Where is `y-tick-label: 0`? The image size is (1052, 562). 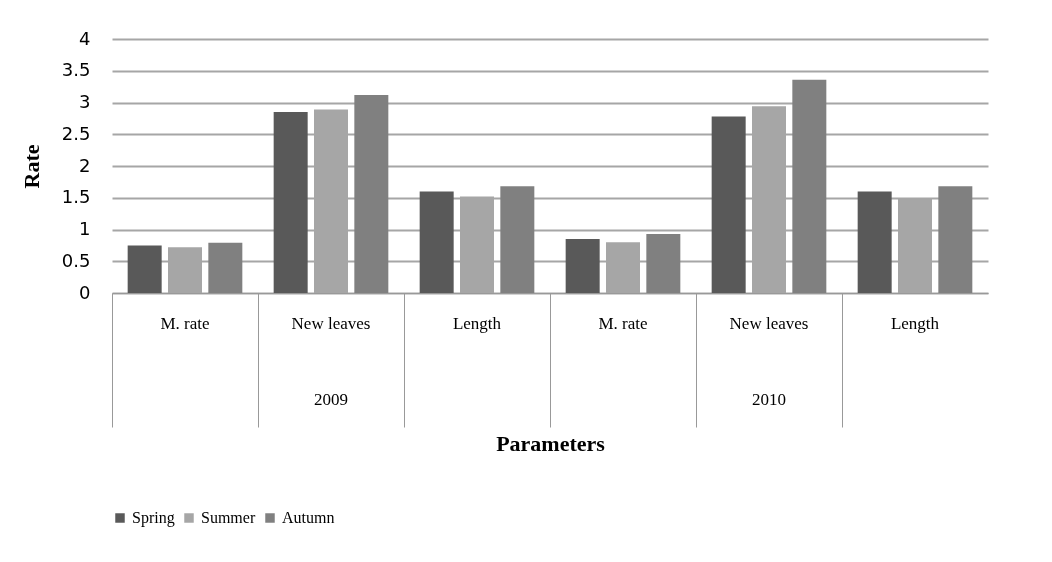 y-tick-label: 0 is located at coordinates (85, 292).